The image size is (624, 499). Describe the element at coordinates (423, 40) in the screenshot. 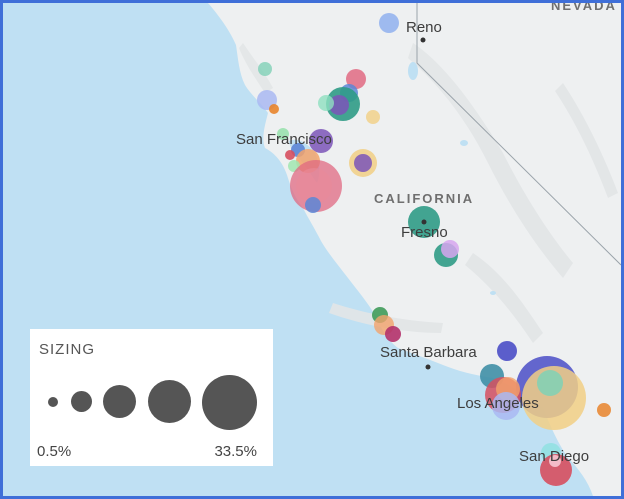

I see `reno-marker` at that location.